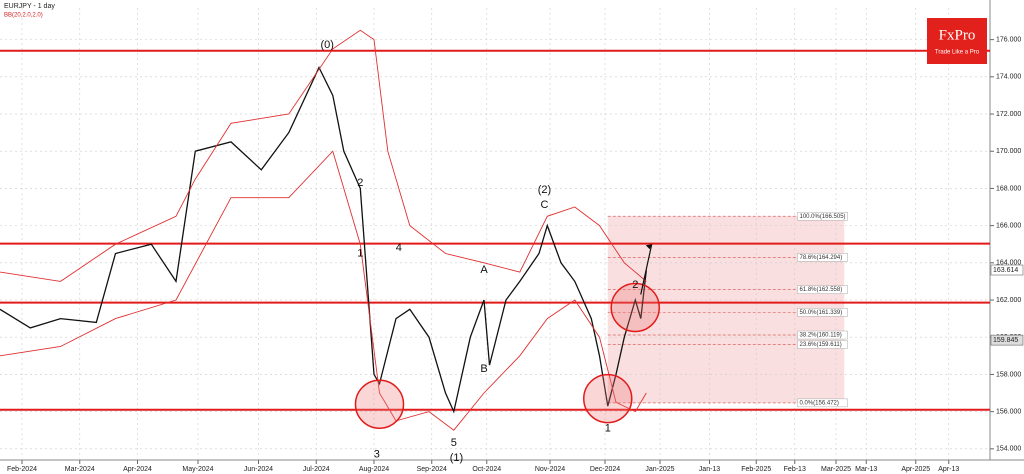 The height and width of the screenshot is (474, 1024). What do you see at coordinates (377, 454) in the screenshot?
I see `wave-label: 3` at bounding box center [377, 454].